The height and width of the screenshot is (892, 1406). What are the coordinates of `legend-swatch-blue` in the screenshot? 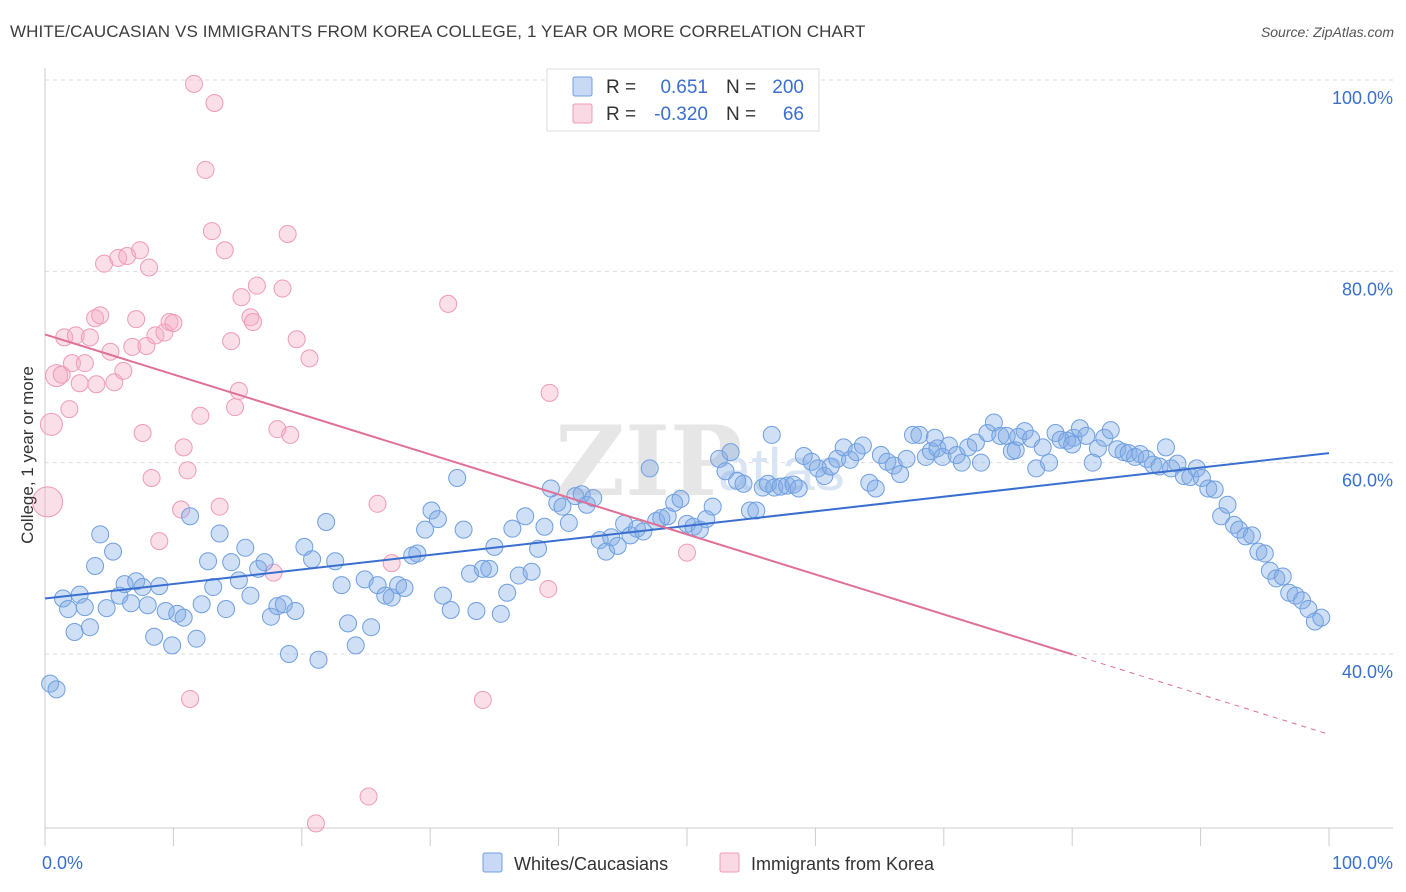 It's located at (582, 86).